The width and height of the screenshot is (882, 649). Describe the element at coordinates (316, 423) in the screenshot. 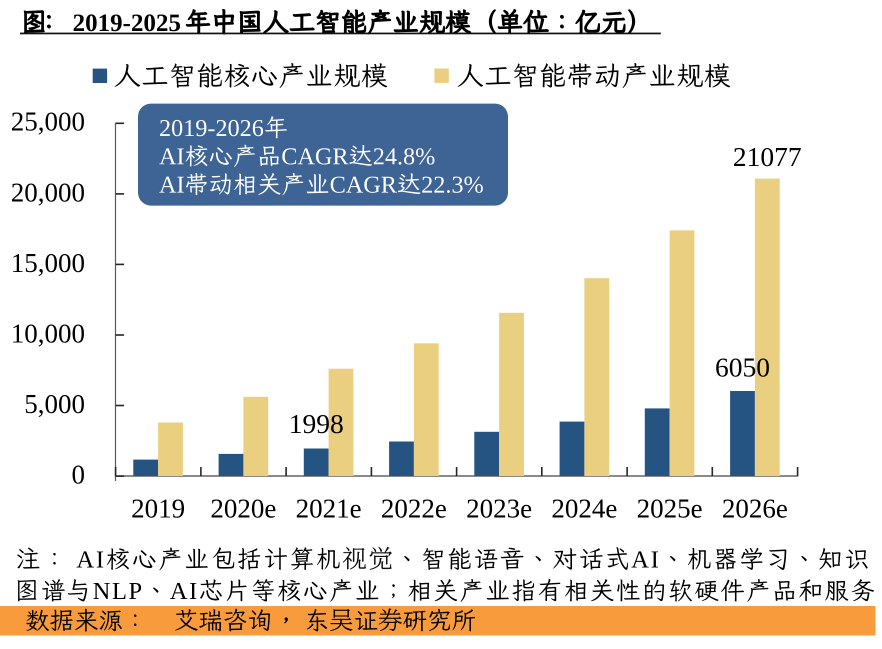

I see `svg-text: 1998` at that location.